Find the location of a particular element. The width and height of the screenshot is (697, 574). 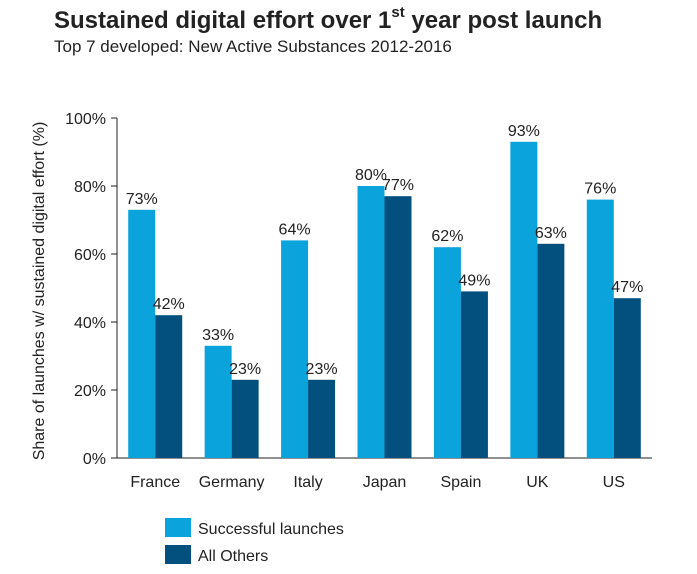

bar-successful-japan is located at coordinates (371, 322).